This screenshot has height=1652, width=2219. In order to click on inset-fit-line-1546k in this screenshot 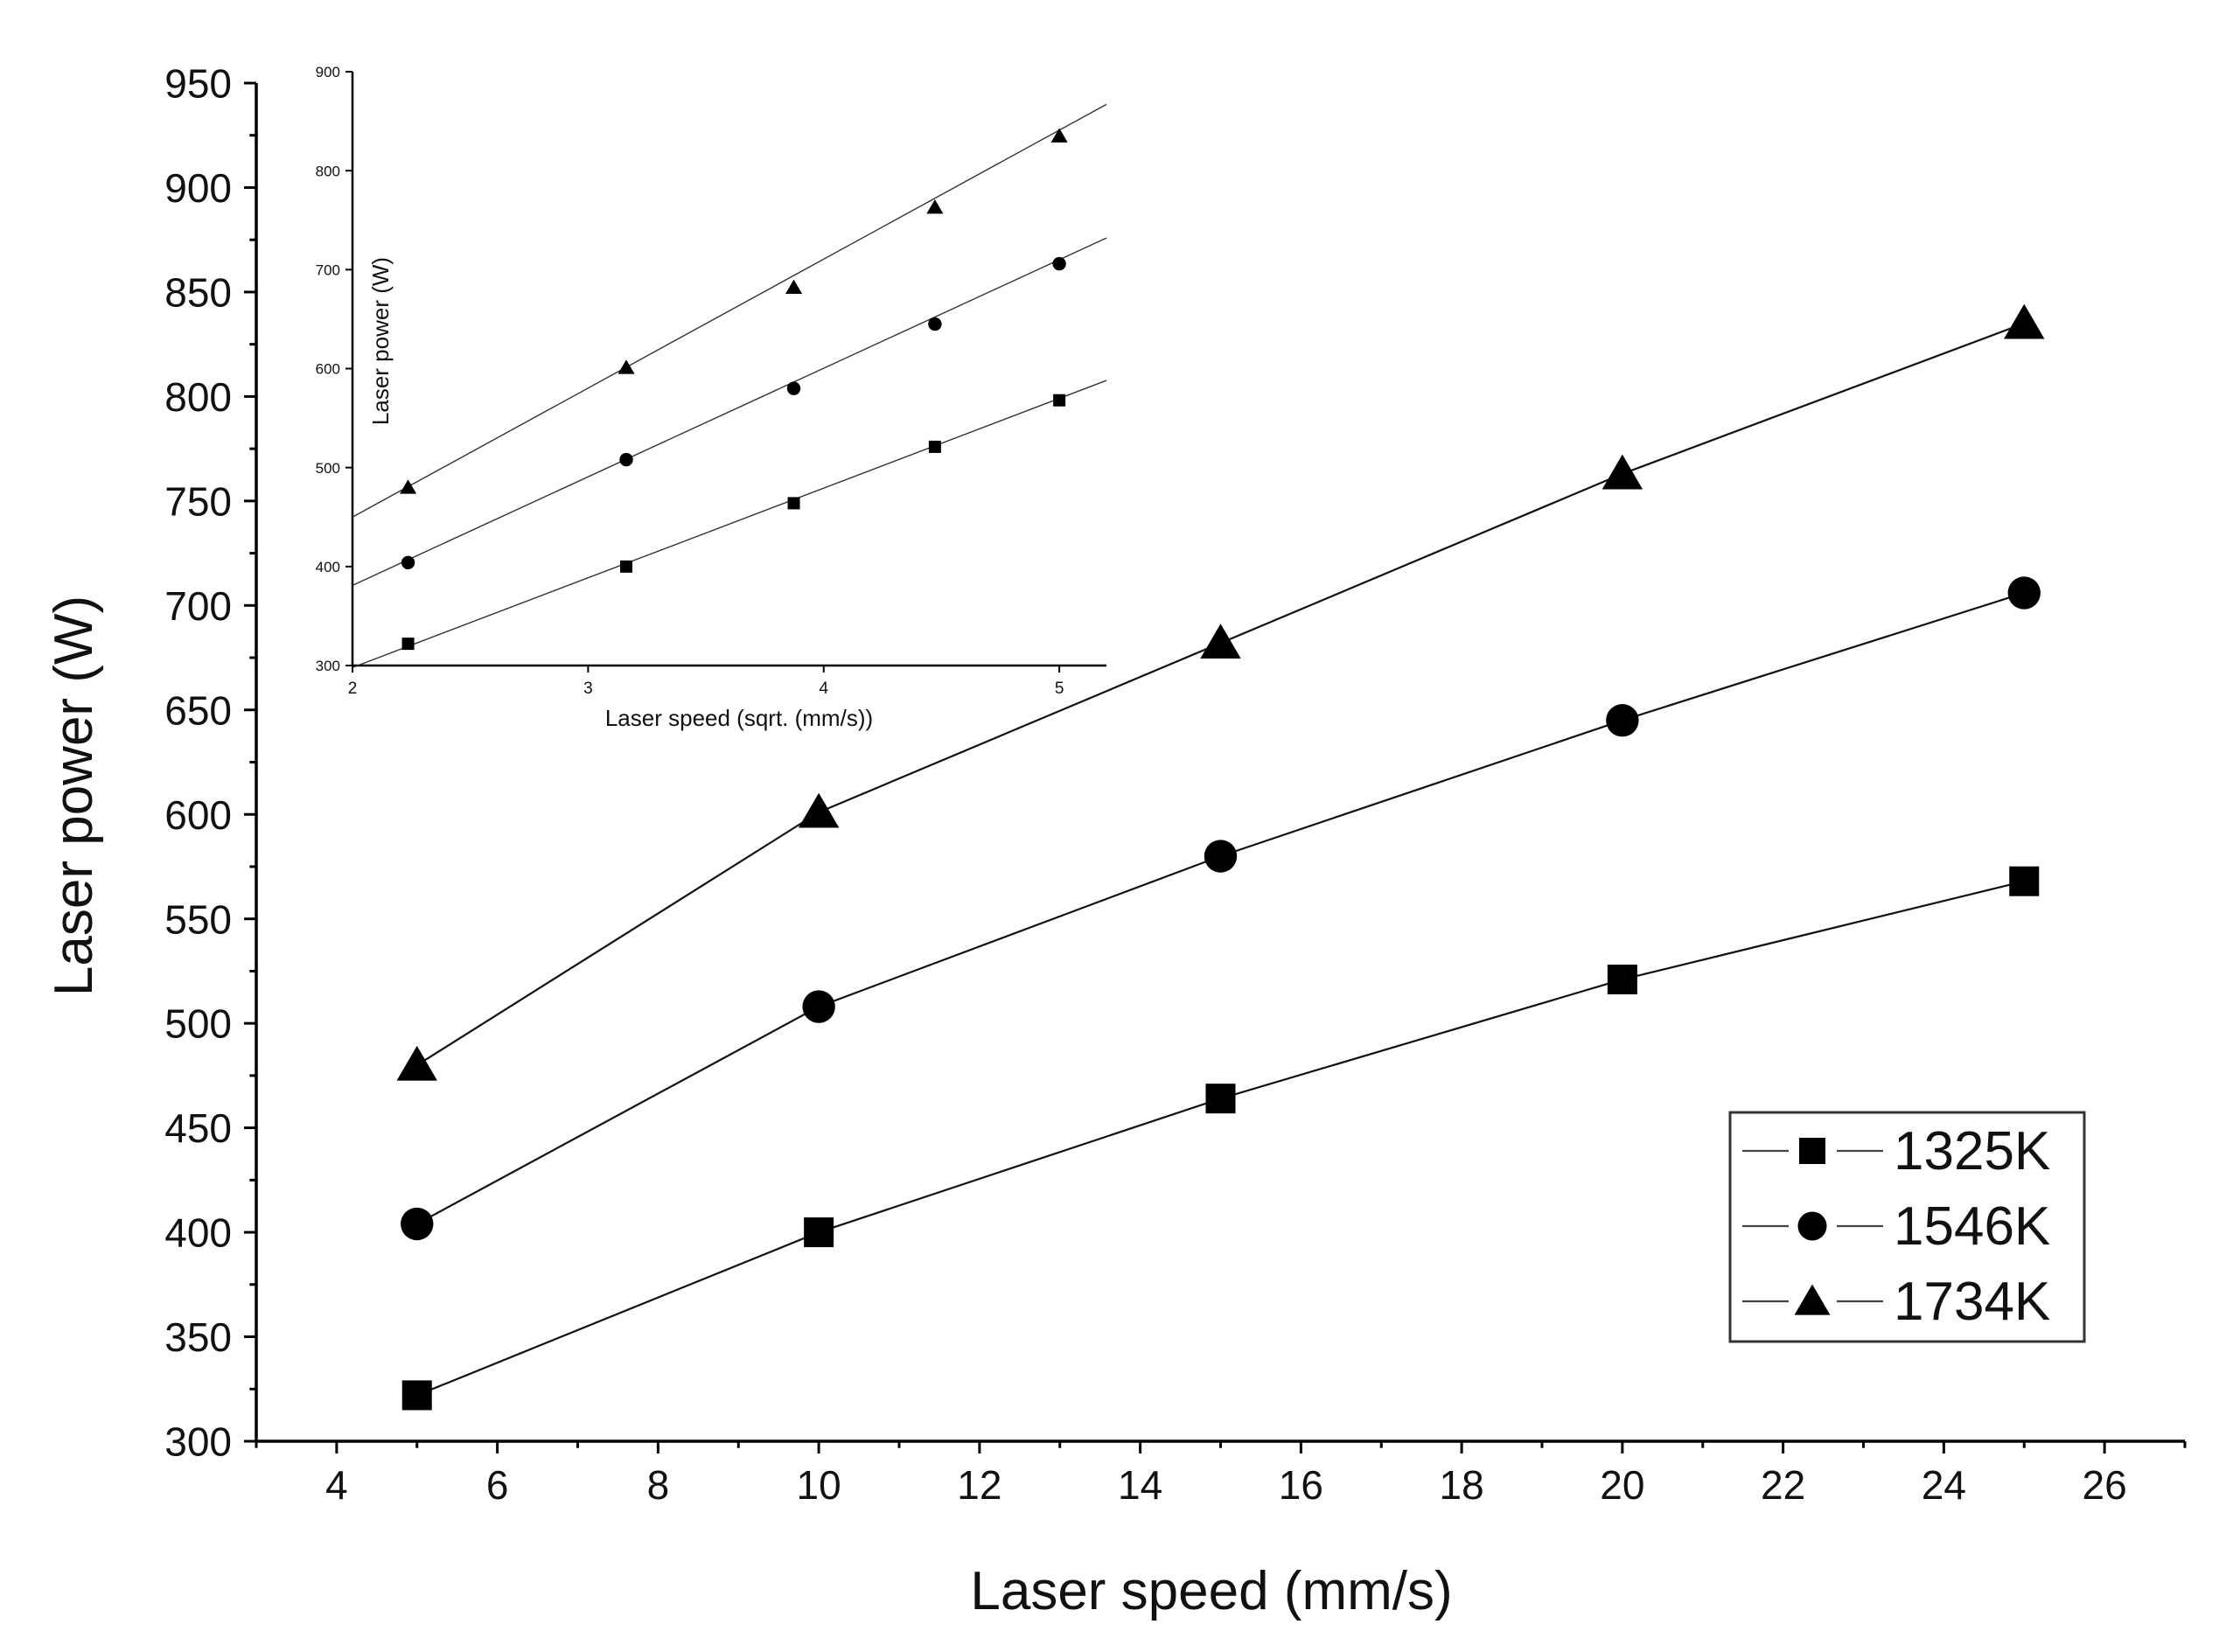, I will do `click(729, 411)`.